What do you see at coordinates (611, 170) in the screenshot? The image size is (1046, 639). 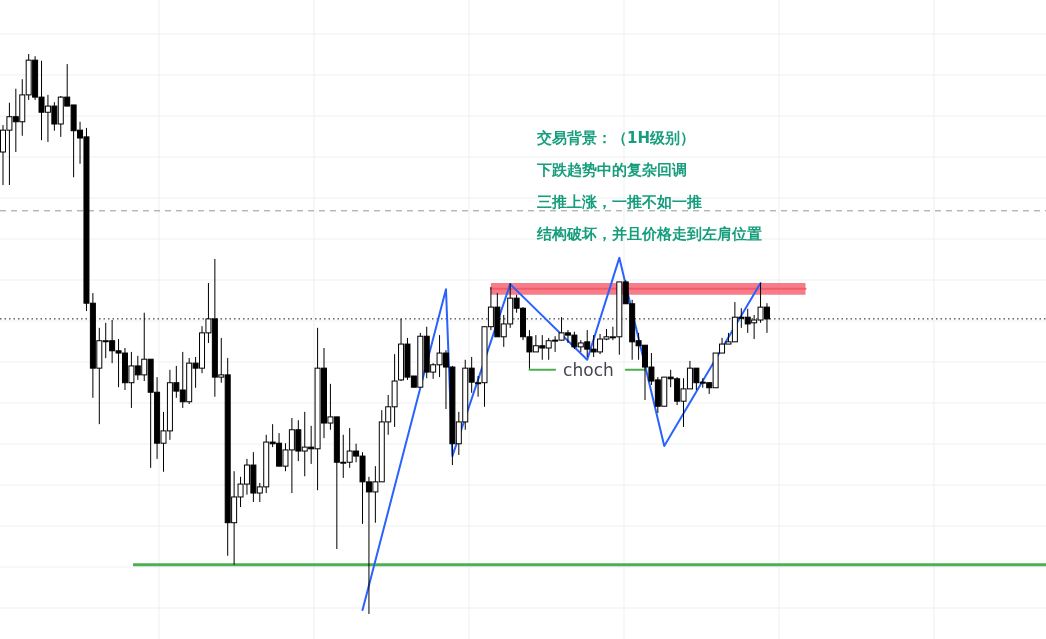 I see `annotation: 下跌趋势中的复杂回调` at bounding box center [611, 170].